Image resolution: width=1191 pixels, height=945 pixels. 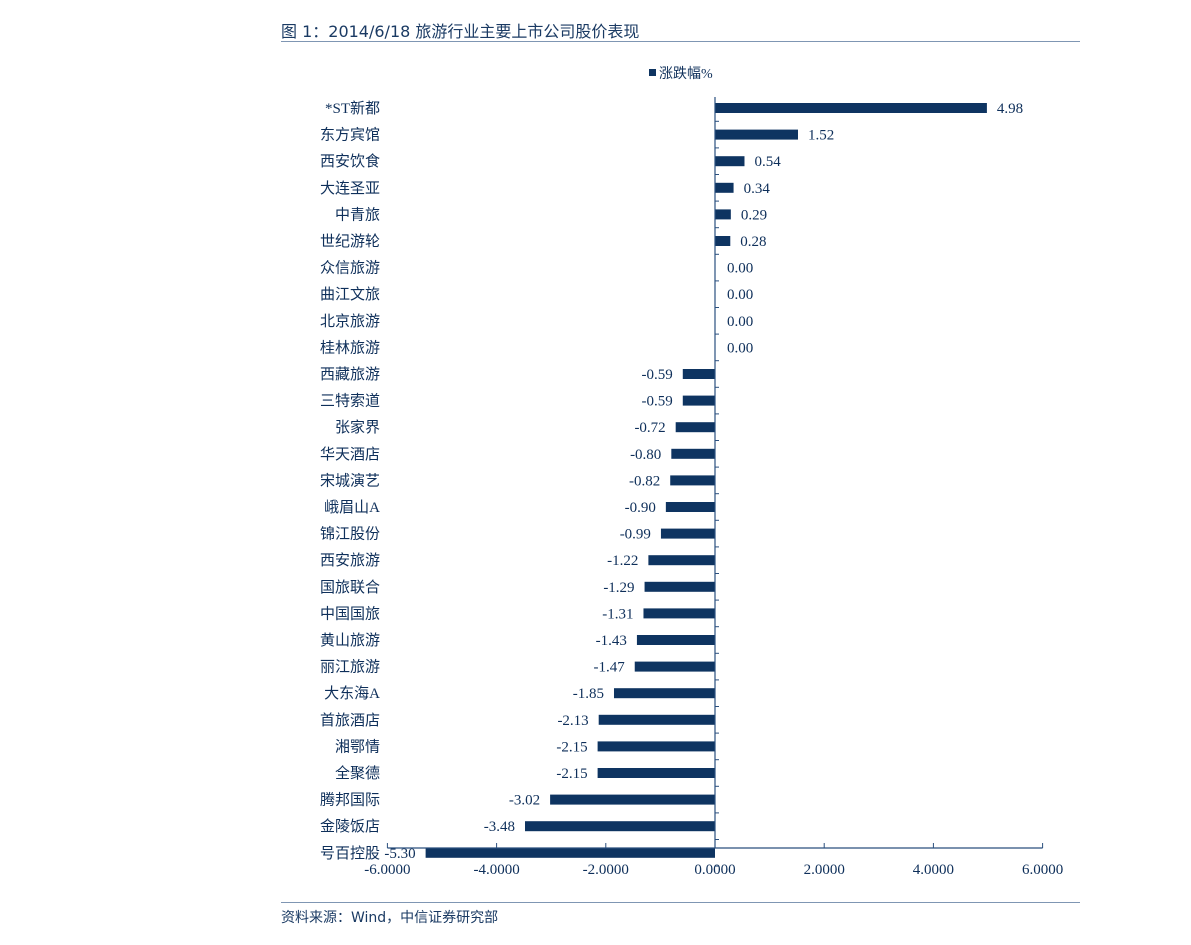 I want to click on data-label: 4.98, so click(x=1010, y=109).